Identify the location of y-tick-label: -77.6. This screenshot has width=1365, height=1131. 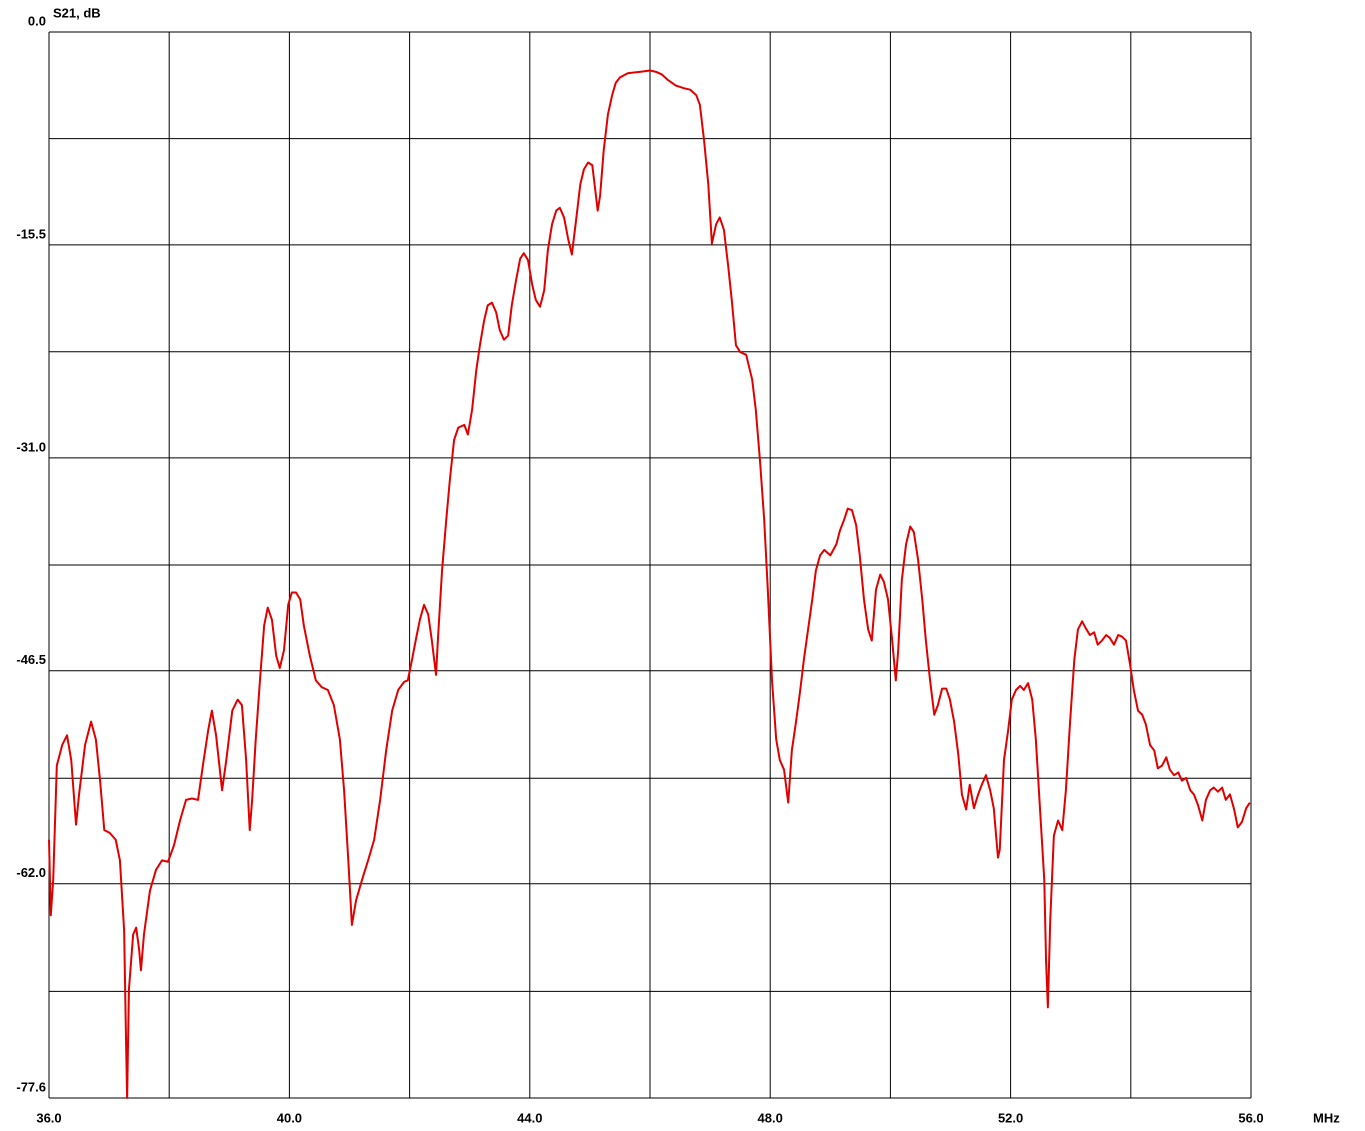
(31, 1086).